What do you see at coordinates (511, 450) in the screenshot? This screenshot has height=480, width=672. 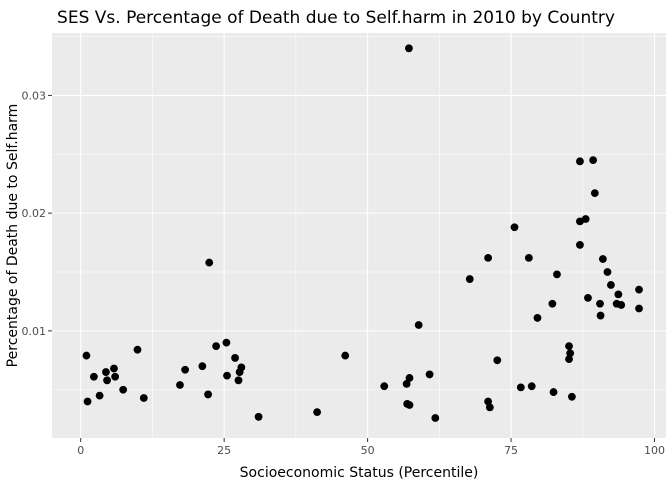 I see `x-tick-label: 75` at bounding box center [511, 450].